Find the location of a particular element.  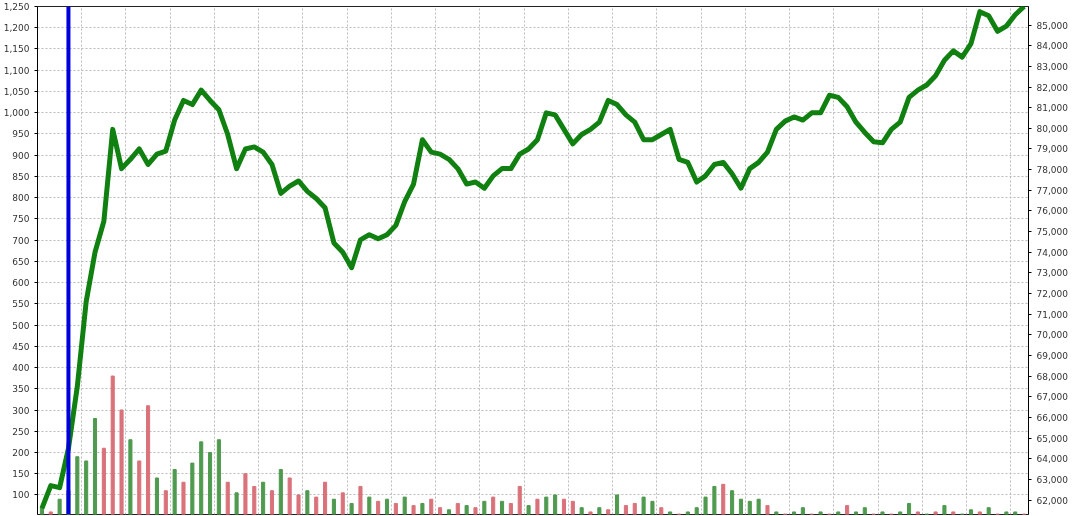

y2-tick-label: 75,000 is located at coordinates (1052, 232).